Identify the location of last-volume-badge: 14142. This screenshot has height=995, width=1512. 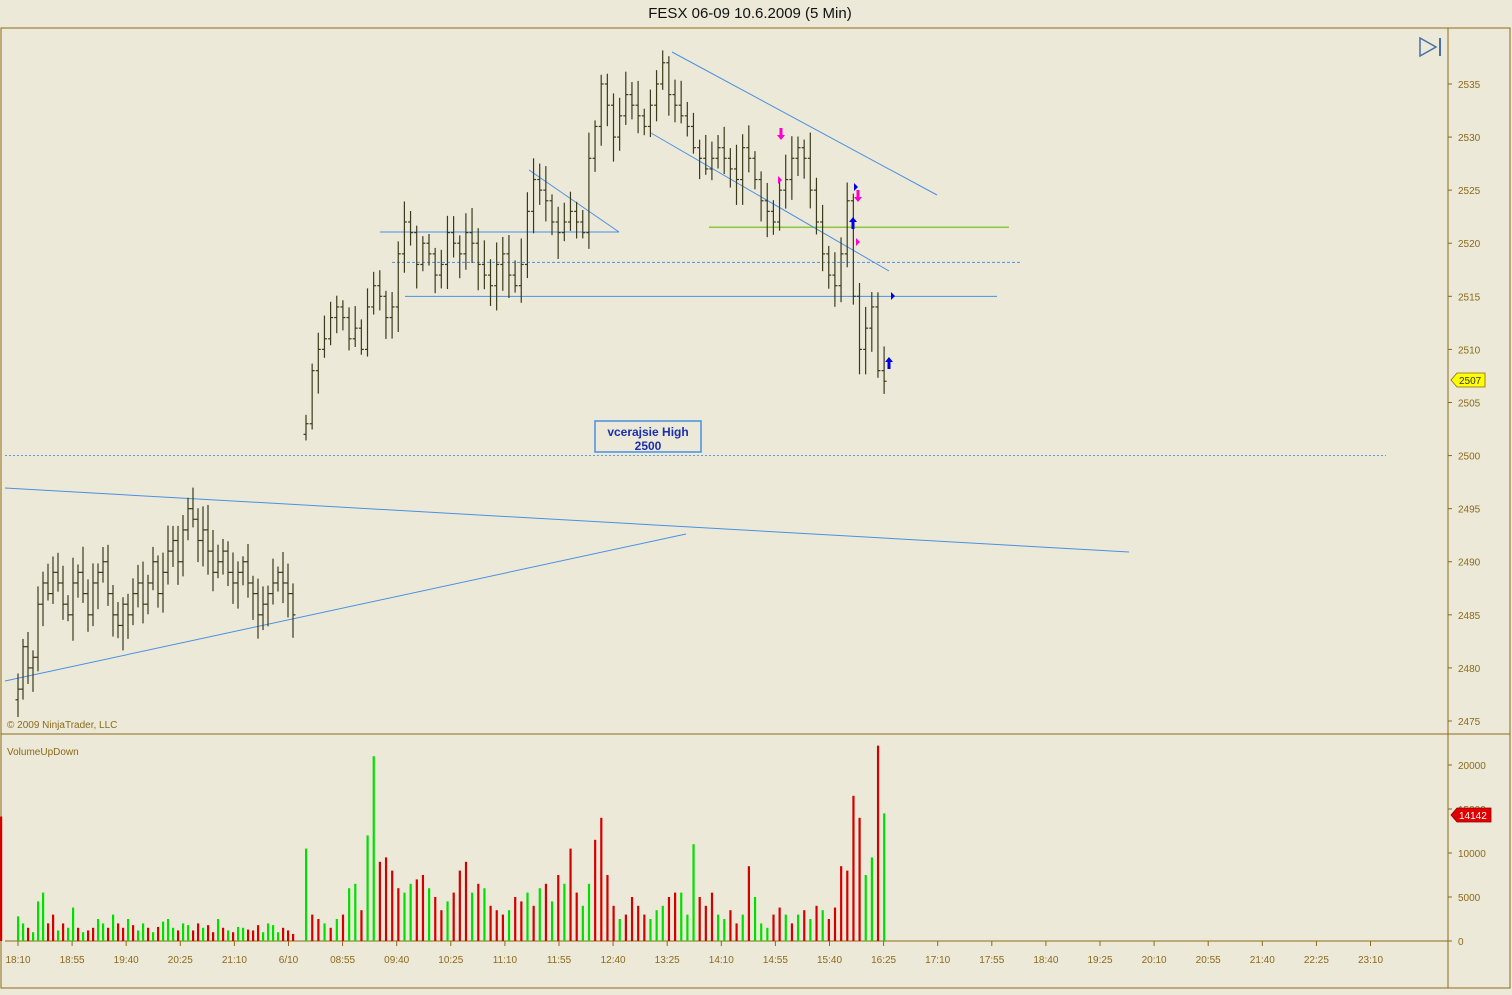
(1471, 815).